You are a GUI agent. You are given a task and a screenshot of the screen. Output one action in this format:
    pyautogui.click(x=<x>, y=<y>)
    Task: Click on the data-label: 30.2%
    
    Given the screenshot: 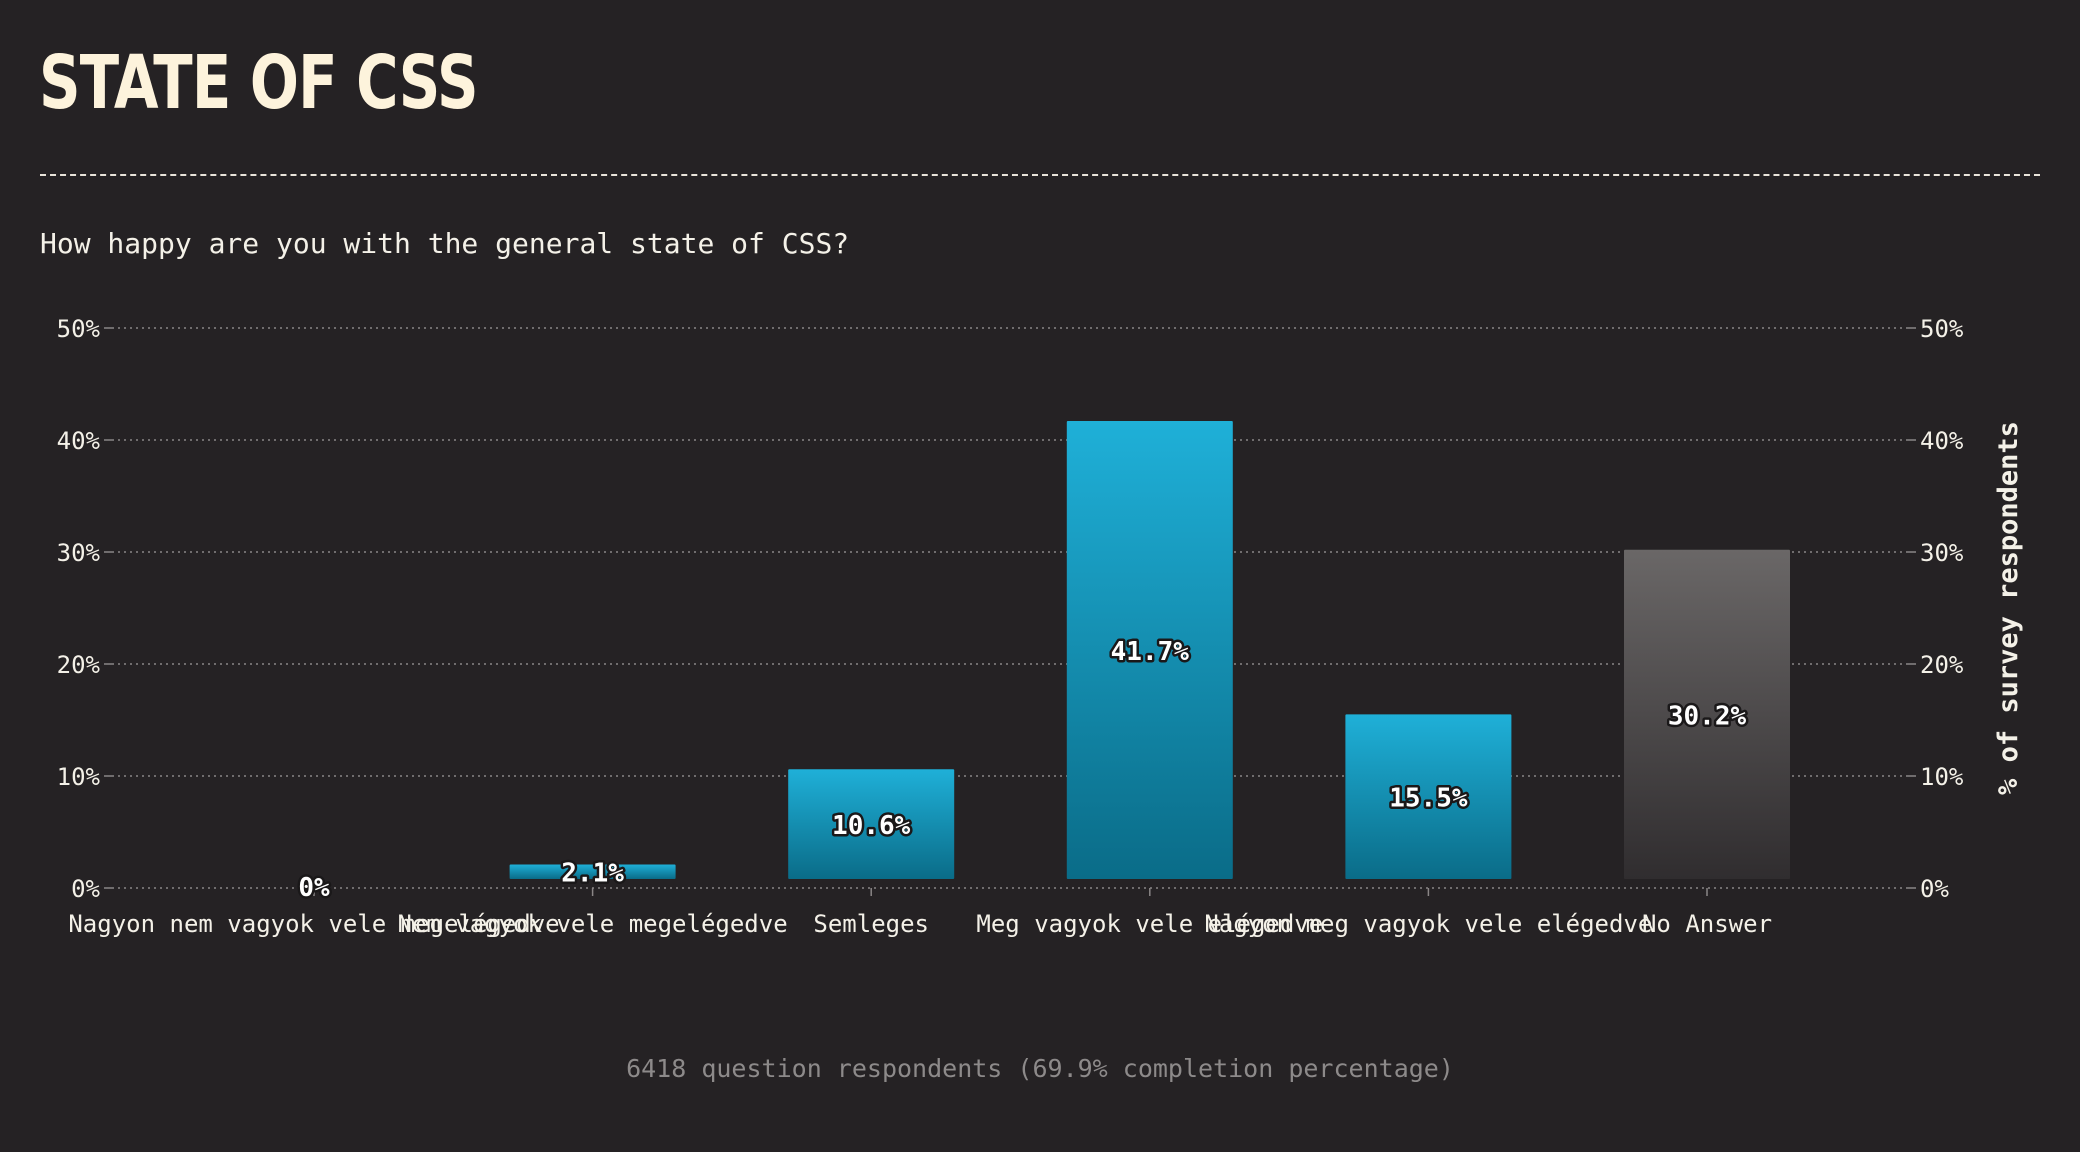 What is the action you would take?
    pyautogui.click(x=1707, y=716)
    